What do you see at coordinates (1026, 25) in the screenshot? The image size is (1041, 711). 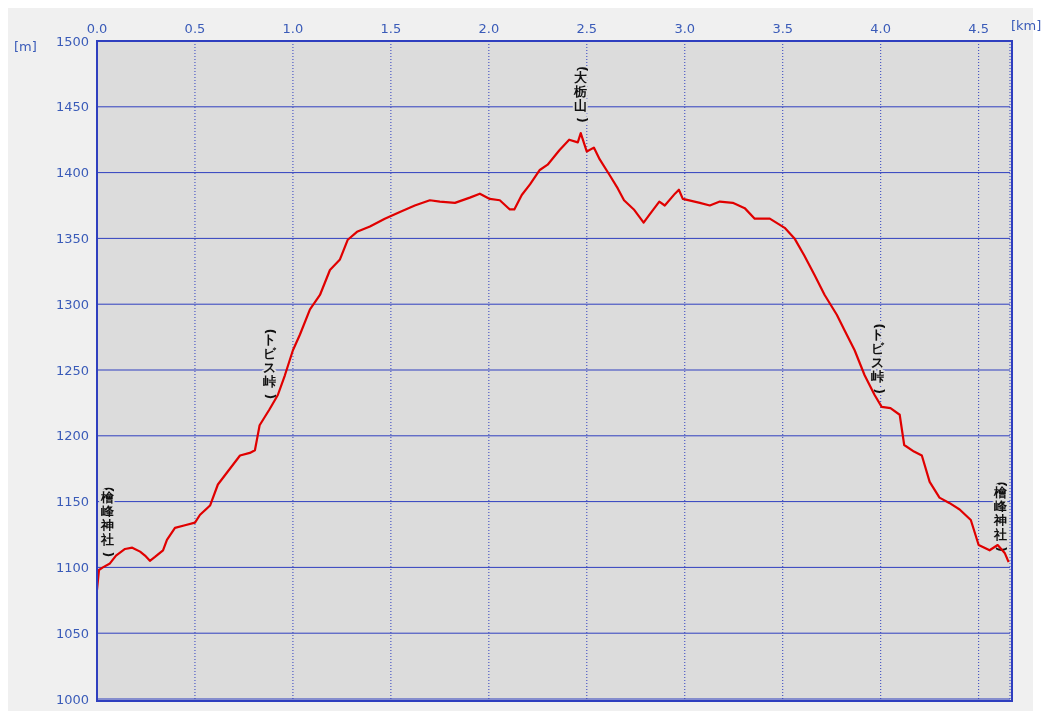 I see `x-axis-title: [km]` at bounding box center [1026, 25].